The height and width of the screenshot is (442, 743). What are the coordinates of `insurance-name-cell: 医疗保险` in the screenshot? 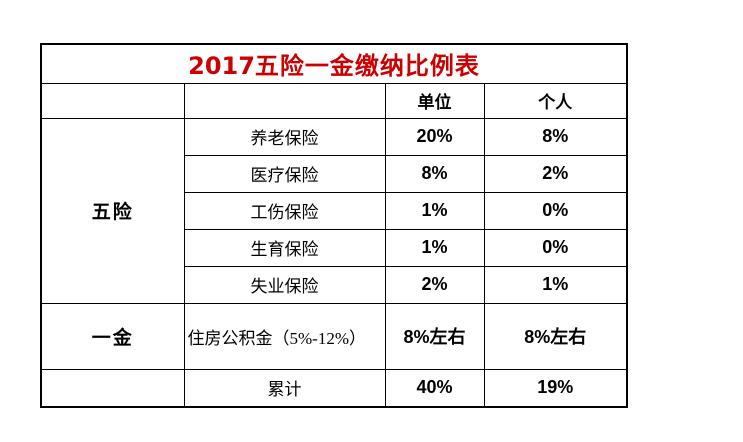 It's located at (284, 173).